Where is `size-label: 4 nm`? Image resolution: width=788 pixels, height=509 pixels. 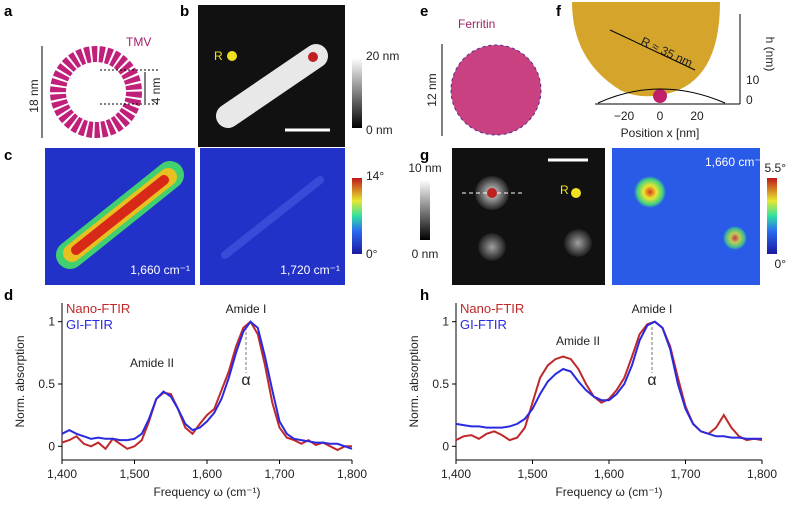 size-label: 4 nm is located at coordinates (156, 91).